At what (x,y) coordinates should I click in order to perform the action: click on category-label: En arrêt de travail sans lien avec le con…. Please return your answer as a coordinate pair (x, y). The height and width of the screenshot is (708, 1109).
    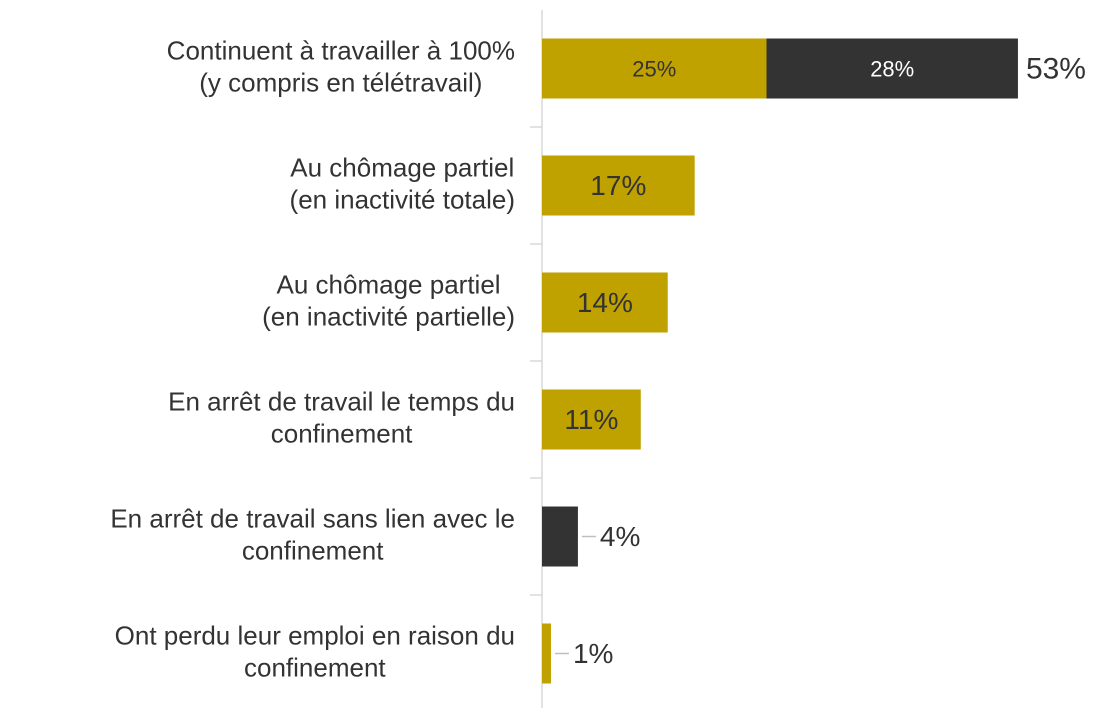
    Looking at the image, I should click on (312, 534).